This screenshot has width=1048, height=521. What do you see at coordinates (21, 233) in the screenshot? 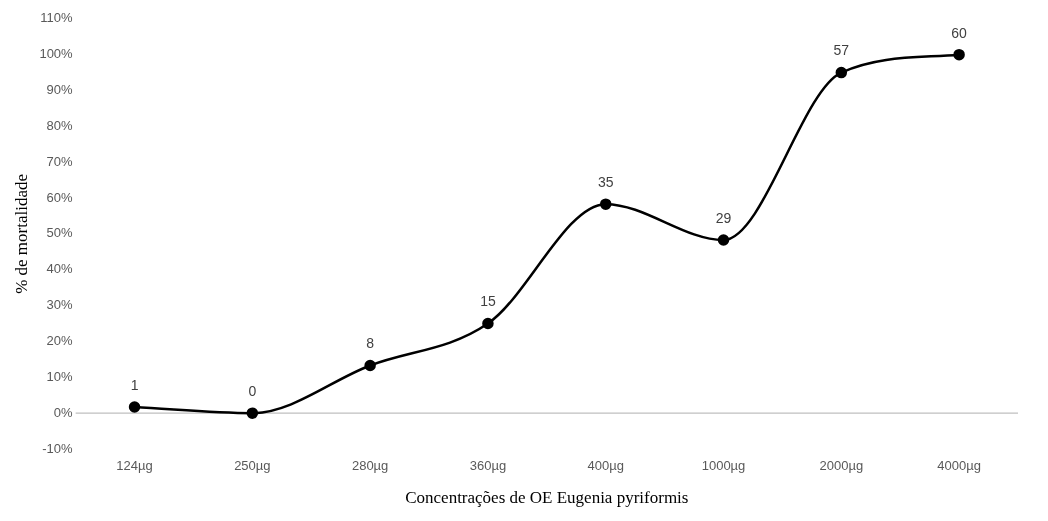
I see `y-axis-title: % de mortalidade` at bounding box center [21, 233].